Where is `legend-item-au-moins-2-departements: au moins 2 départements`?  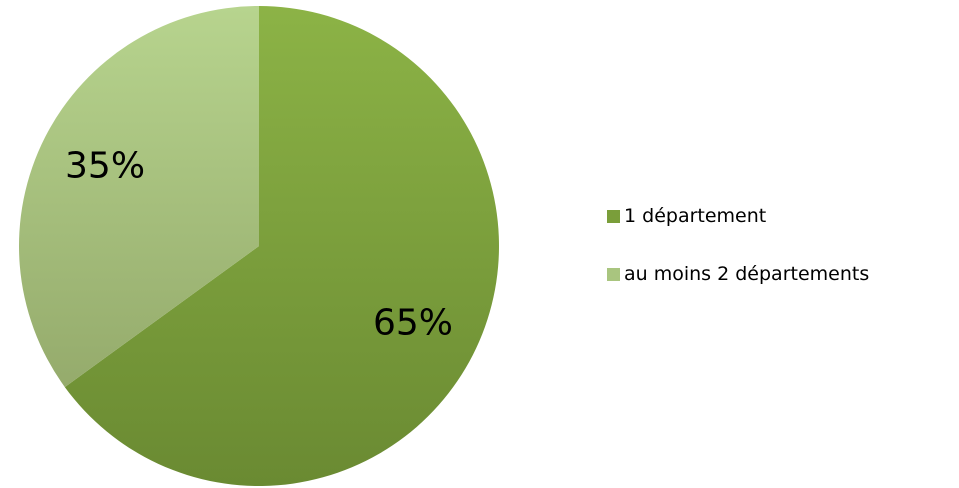 legend-item-au-moins-2-departements: au moins 2 départements is located at coordinates (738, 274).